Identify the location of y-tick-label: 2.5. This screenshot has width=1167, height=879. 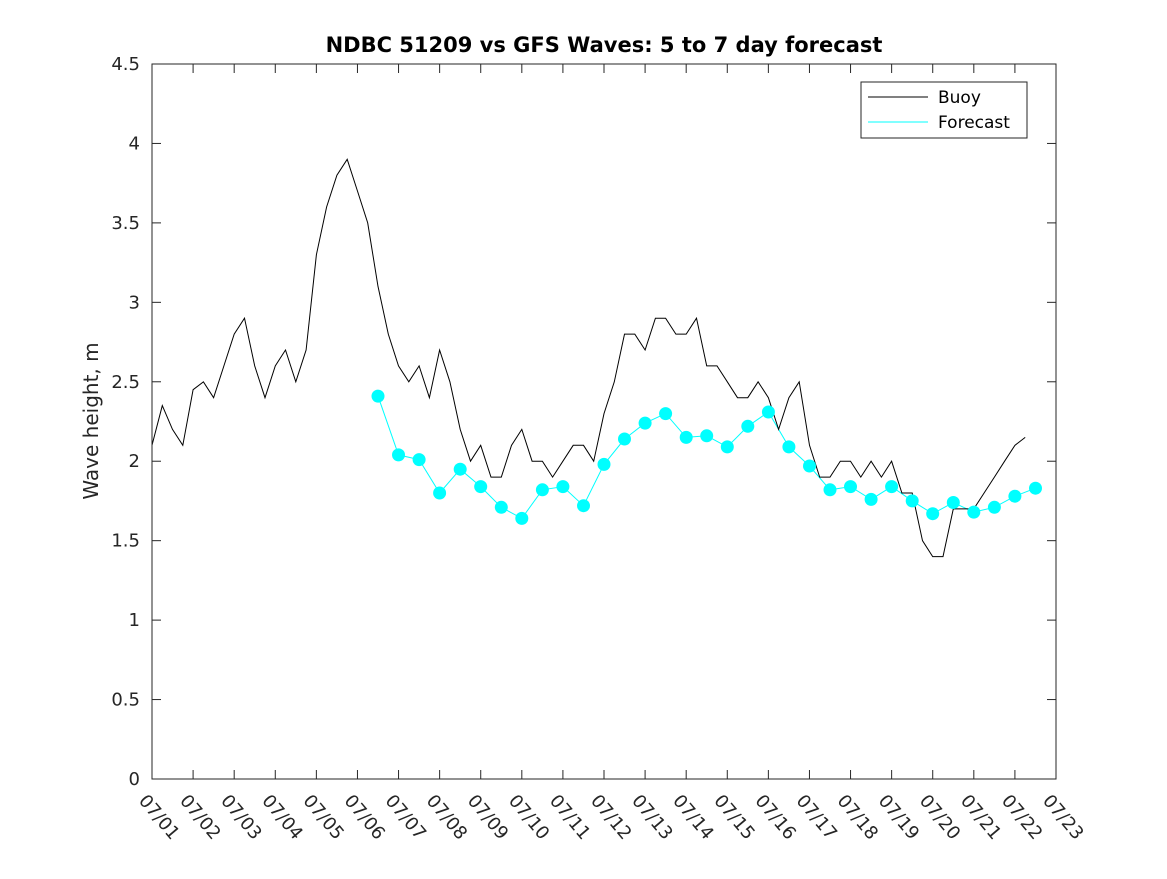
(125, 382).